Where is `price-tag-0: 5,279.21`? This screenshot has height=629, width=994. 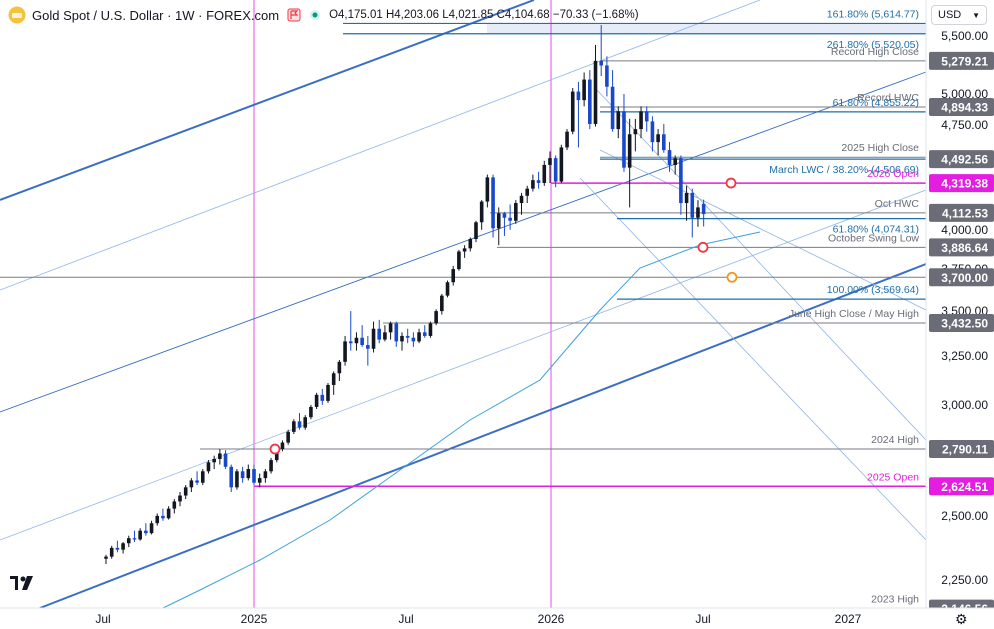 price-tag-0: 5,279.21 is located at coordinates (964, 61).